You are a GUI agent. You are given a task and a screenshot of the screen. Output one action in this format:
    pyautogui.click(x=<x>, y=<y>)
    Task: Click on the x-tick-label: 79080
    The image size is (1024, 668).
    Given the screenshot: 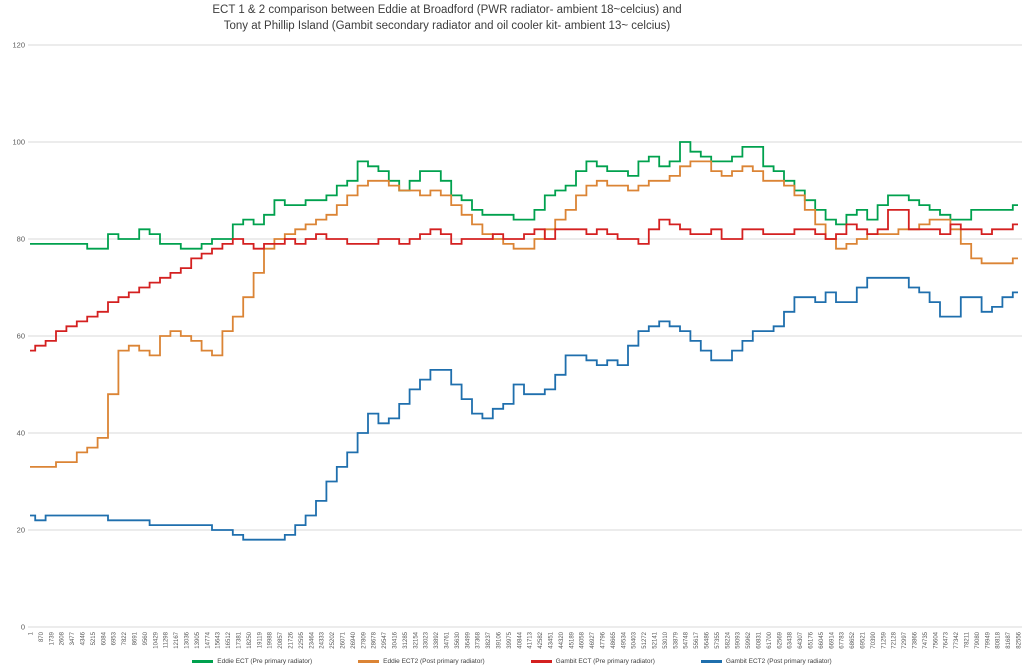 What is the action you would take?
    pyautogui.click(x=978, y=639)
    